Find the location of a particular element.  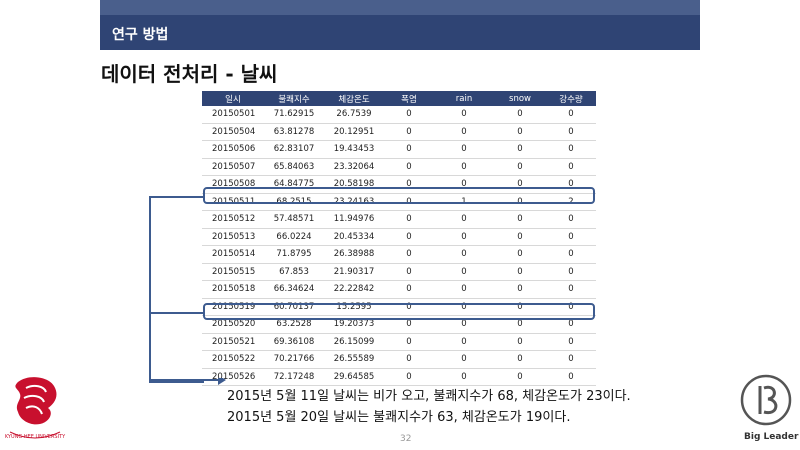

table-row: 20150501 71.62915 26.7539 0 0 0 0 is located at coordinates (399, 115).